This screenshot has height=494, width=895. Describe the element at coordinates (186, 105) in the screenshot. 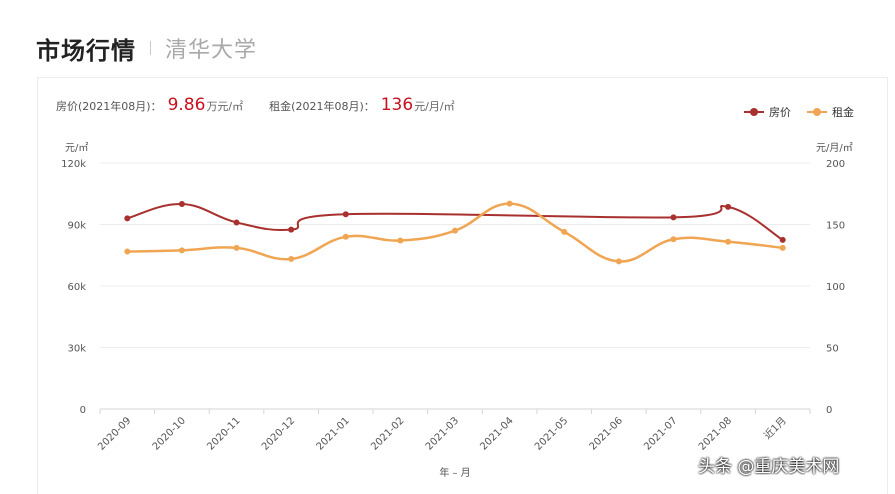

I see `price-value: 9.86` at that location.